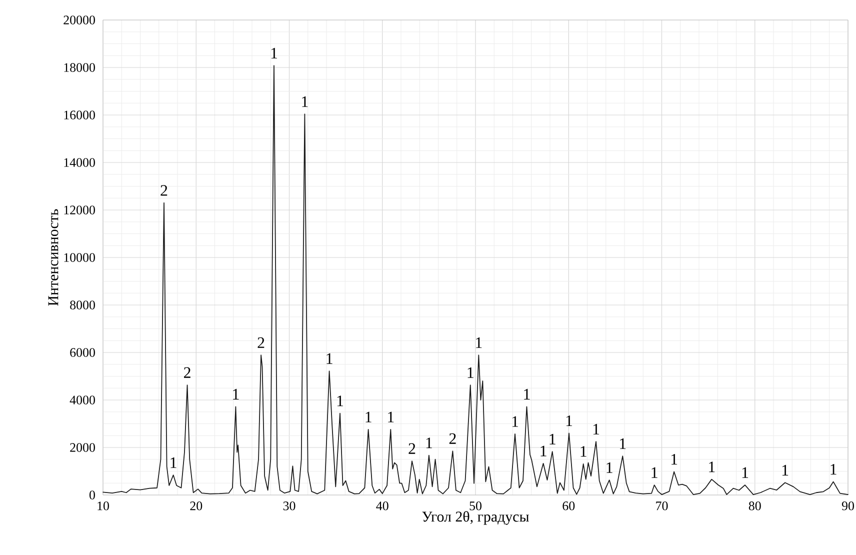 The height and width of the screenshot is (555, 856). I want to click on x-tick-label: 40, so click(382, 506).